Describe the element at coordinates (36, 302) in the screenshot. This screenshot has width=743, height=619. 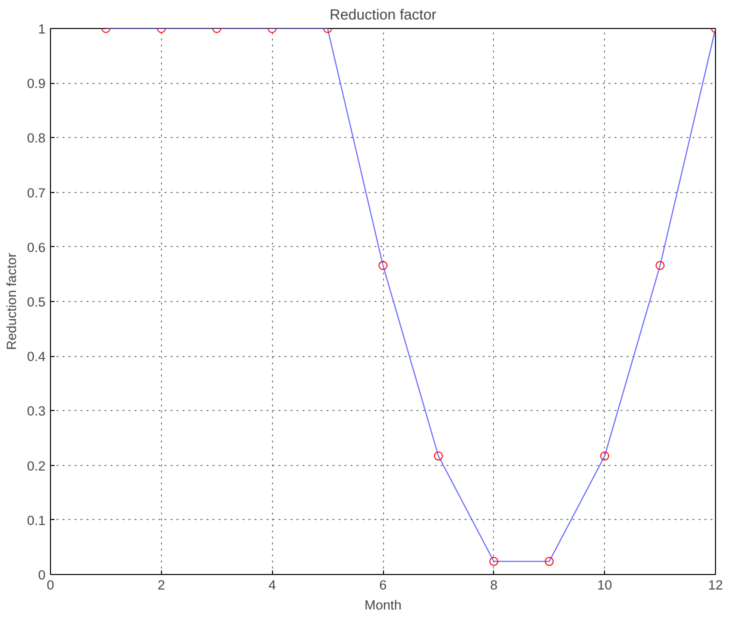
I see `y-tick-label: 0.5` at that location.